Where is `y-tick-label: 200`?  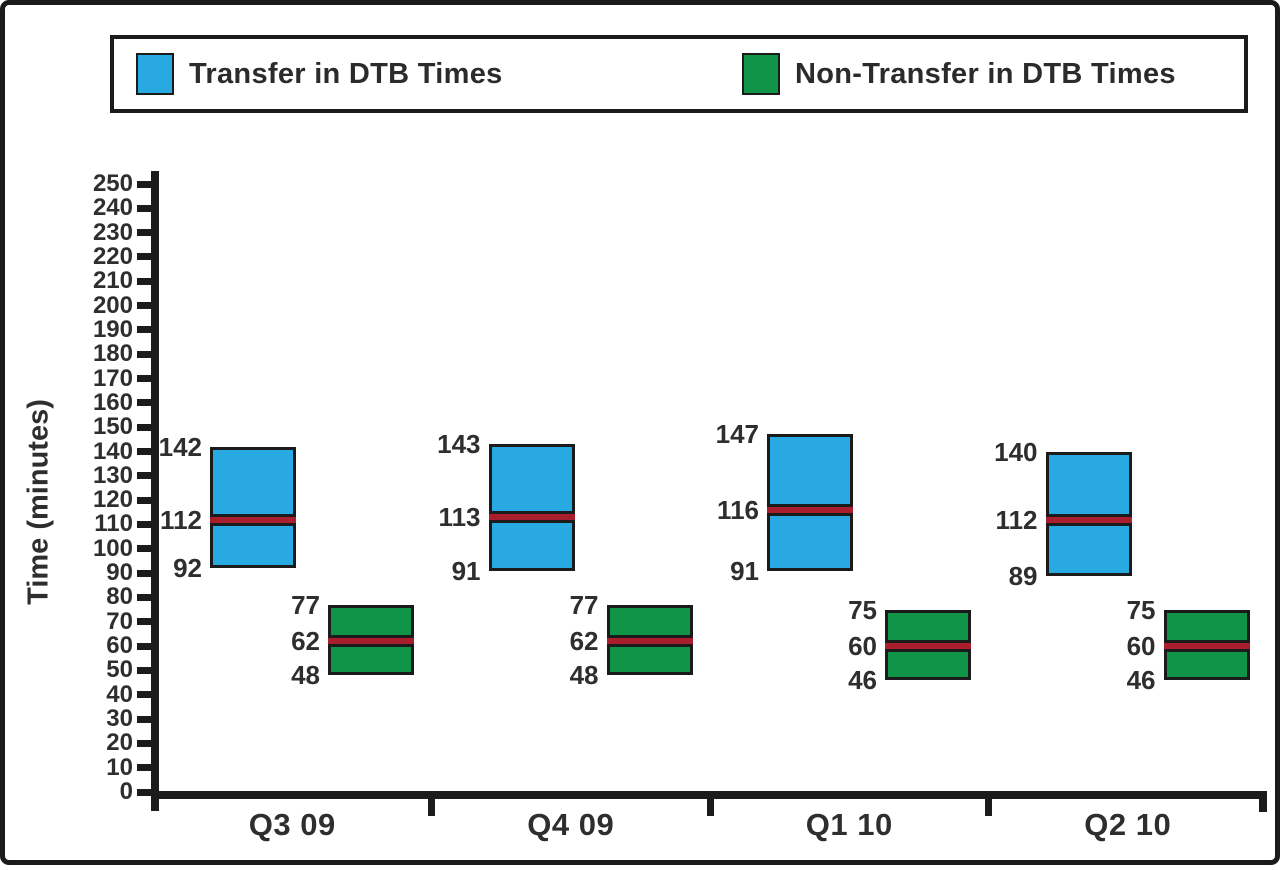 y-tick-label: 200 is located at coordinates (112, 305).